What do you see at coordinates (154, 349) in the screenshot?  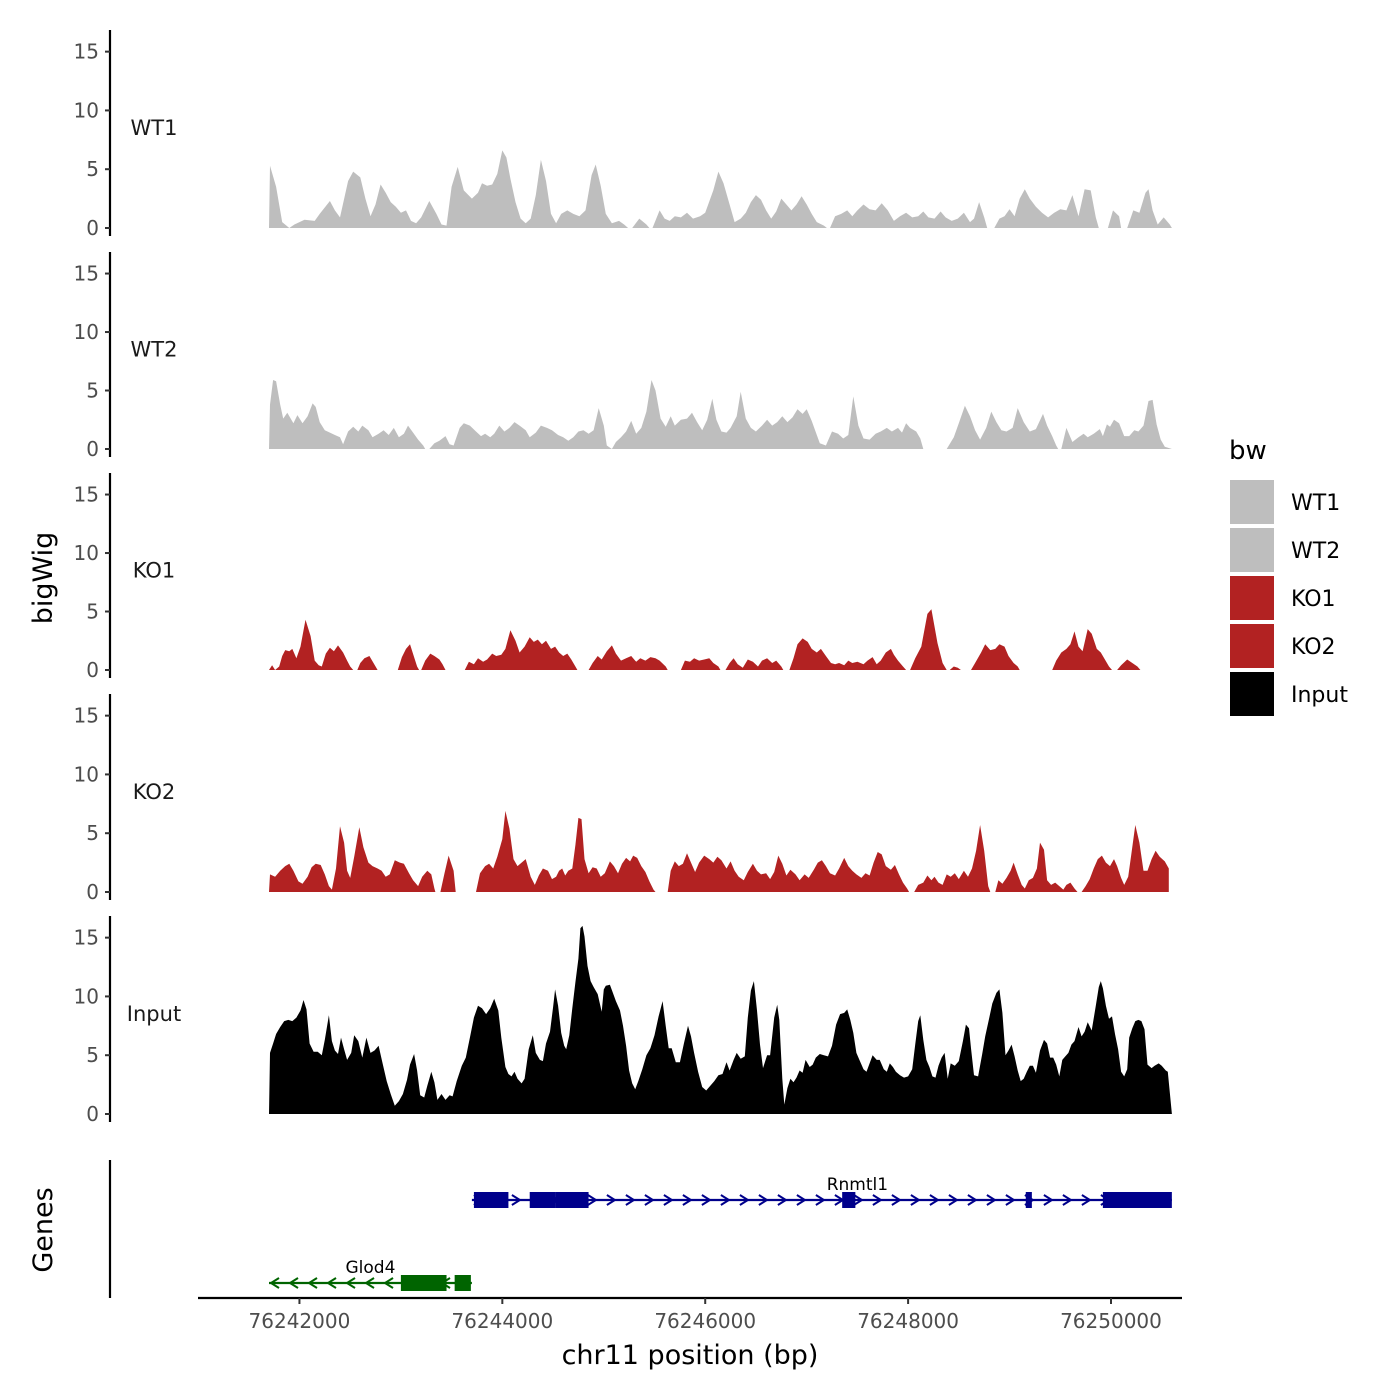 I see `track-label: WT2` at bounding box center [154, 349].